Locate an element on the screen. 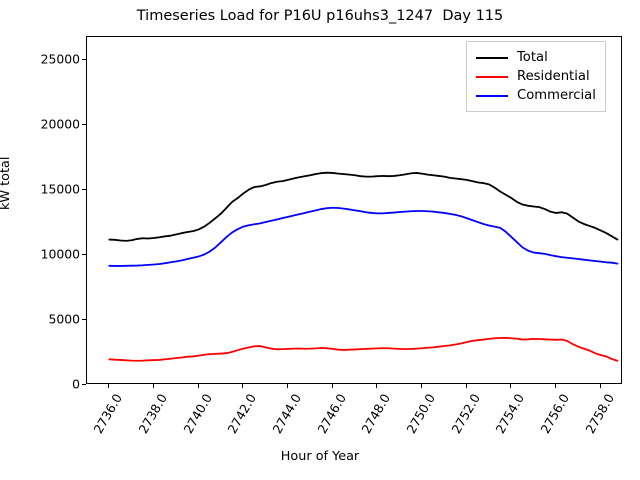 The height and width of the screenshot is (480, 640). legend-item-commercial: Commercial is located at coordinates (536, 95).